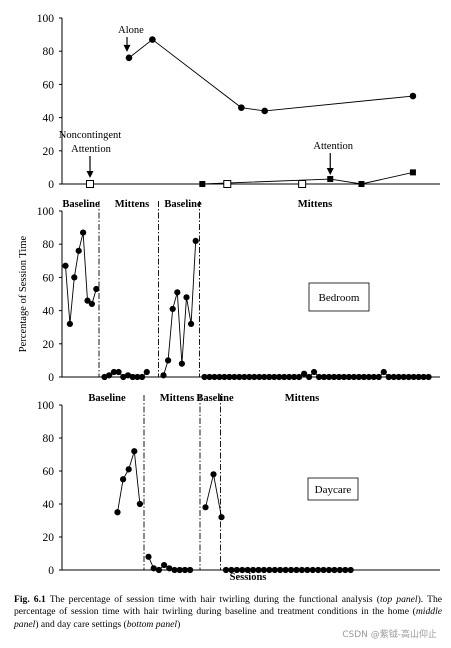 Image resolution: width=451 pixels, height=648 pixels. Describe the element at coordinates (49, 312) in the screenshot. I see `middle-y-tick-label: 40` at that location.